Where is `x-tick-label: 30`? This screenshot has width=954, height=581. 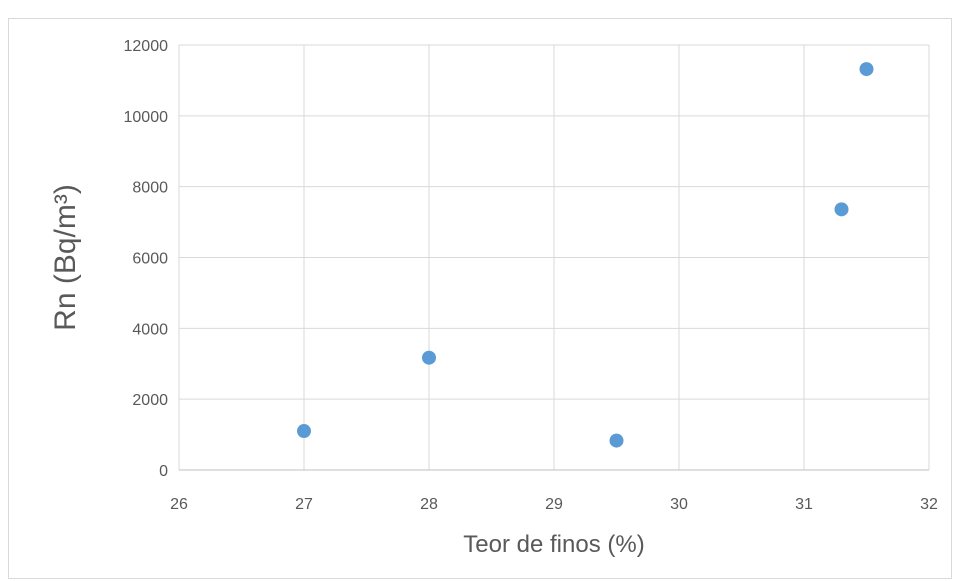 x-tick-label: 30 is located at coordinates (679, 504).